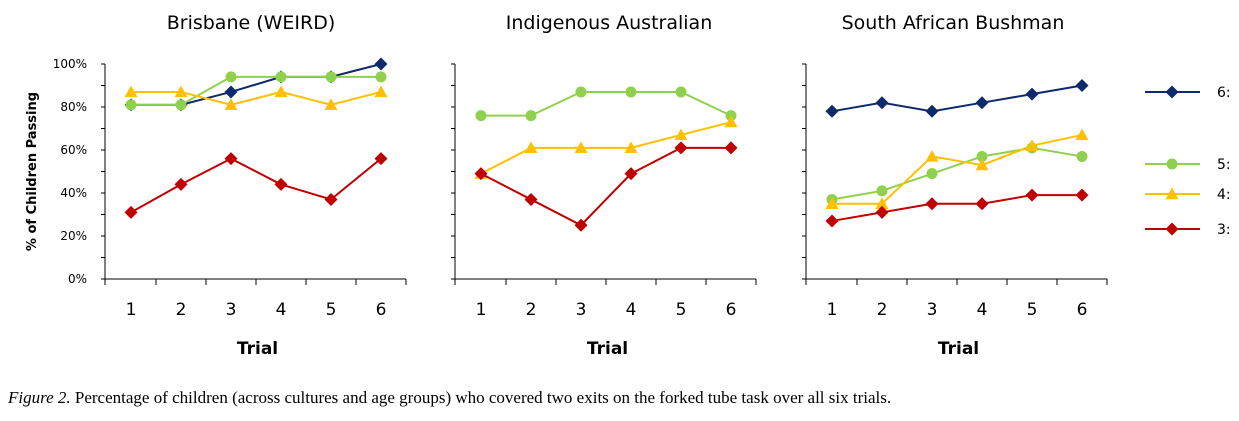 The image size is (1239, 421). What do you see at coordinates (70, 64) in the screenshot?
I see `y-tick-label: 100%` at bounding box center [70, 64].